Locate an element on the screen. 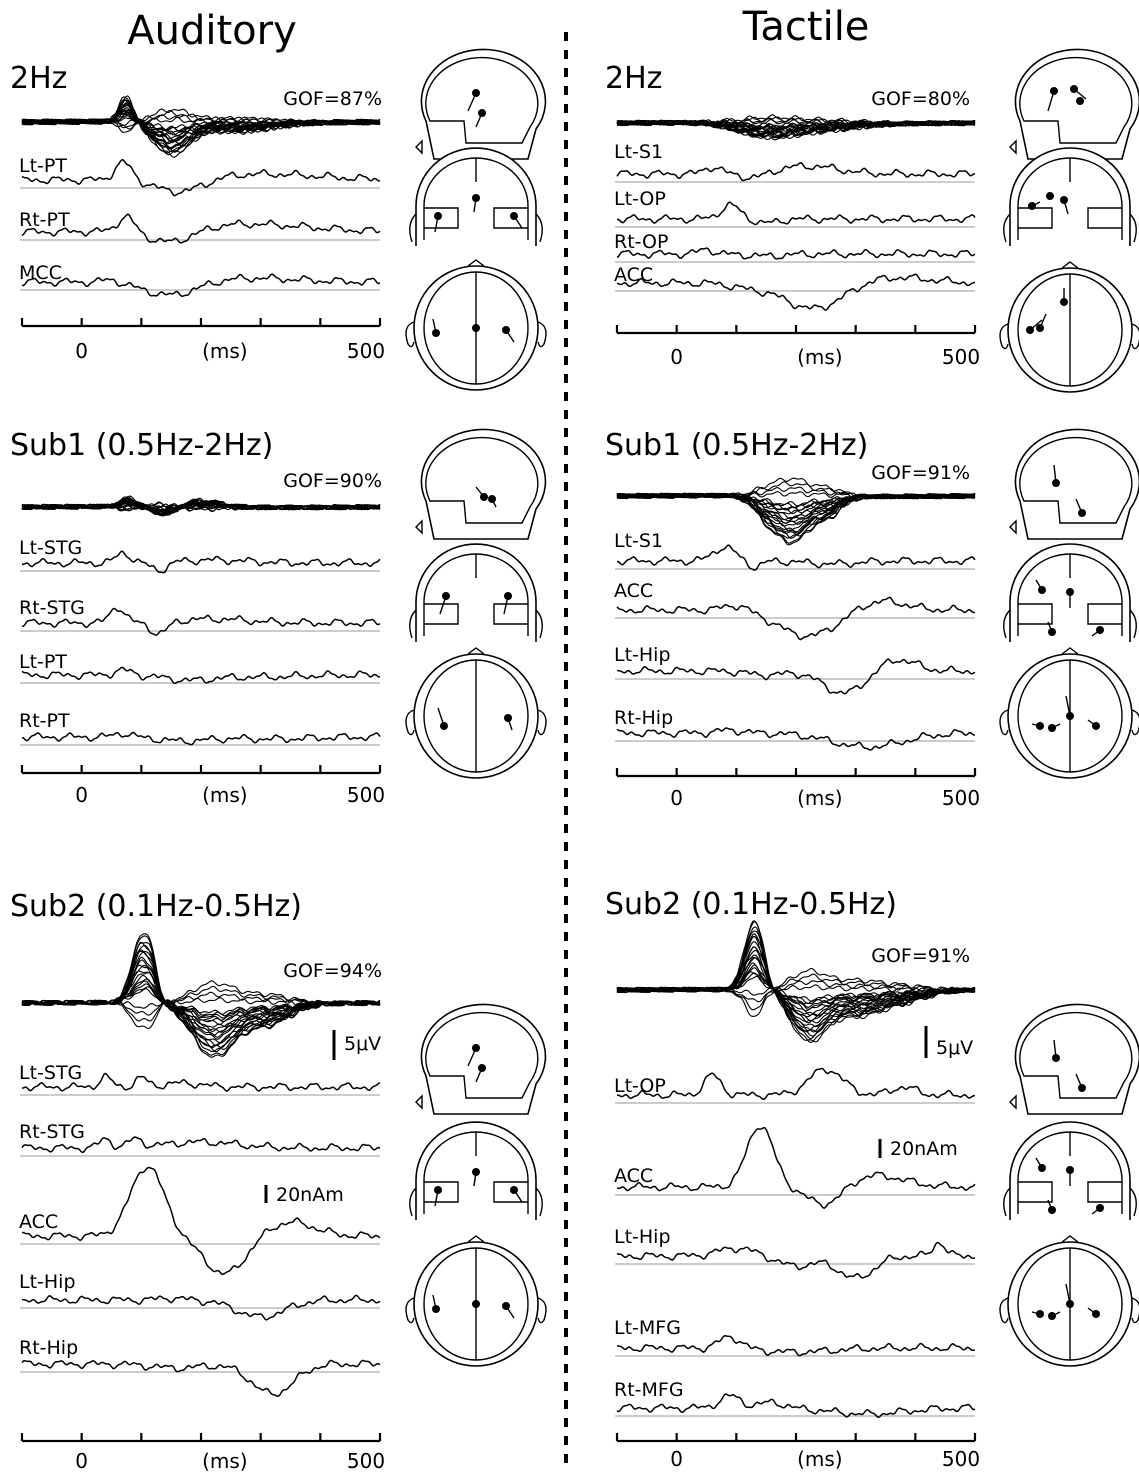  panel-title: Sub2 (0.1Hz-0.5Hz) is located at coordinates (156, 906).